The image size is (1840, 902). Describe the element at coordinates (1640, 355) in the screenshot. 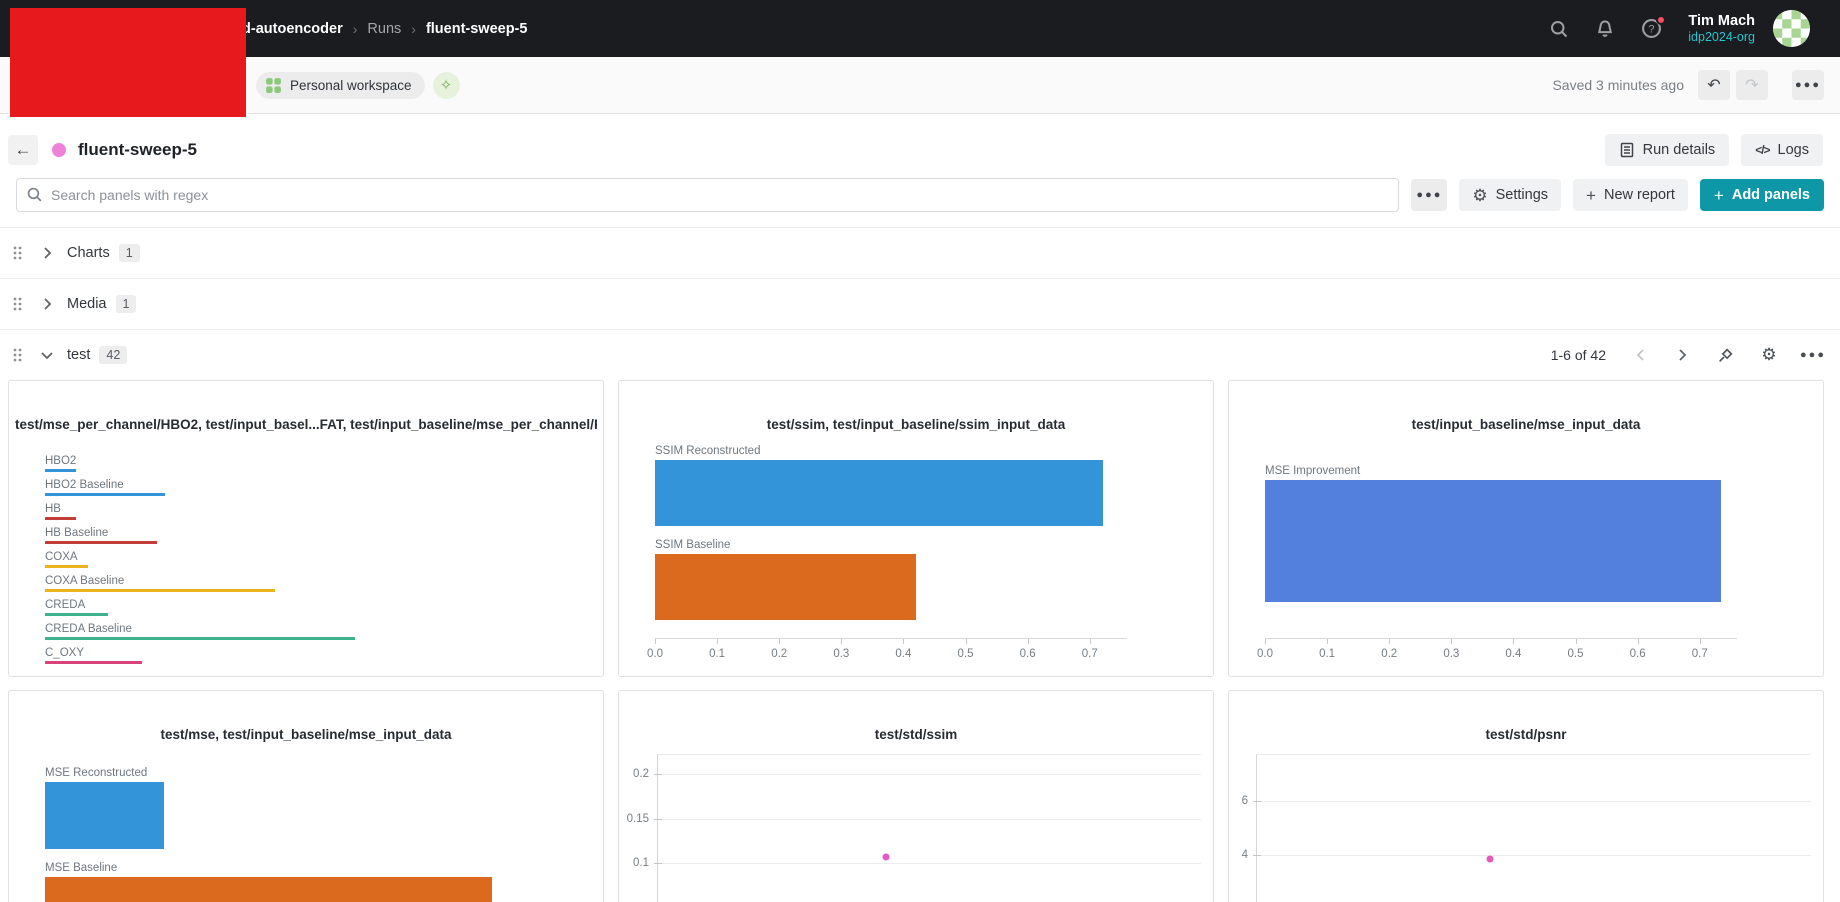

I see `prev-page-icon` at that location.